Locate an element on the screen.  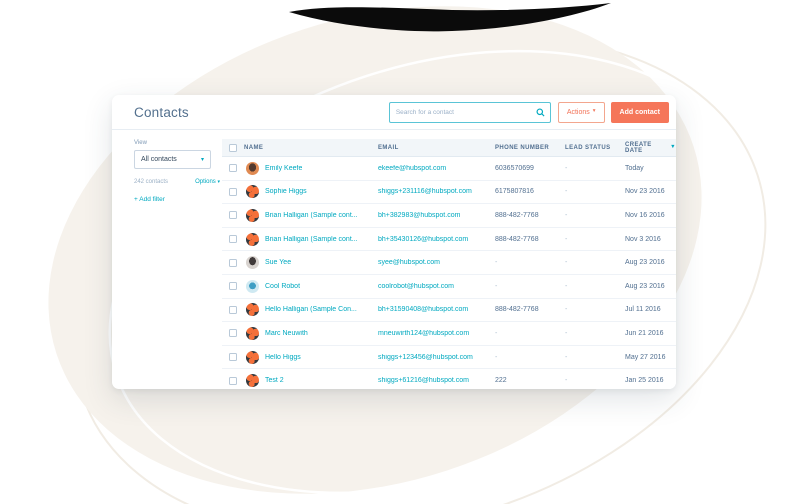
view-label: View is located at coordinates (140, 143).